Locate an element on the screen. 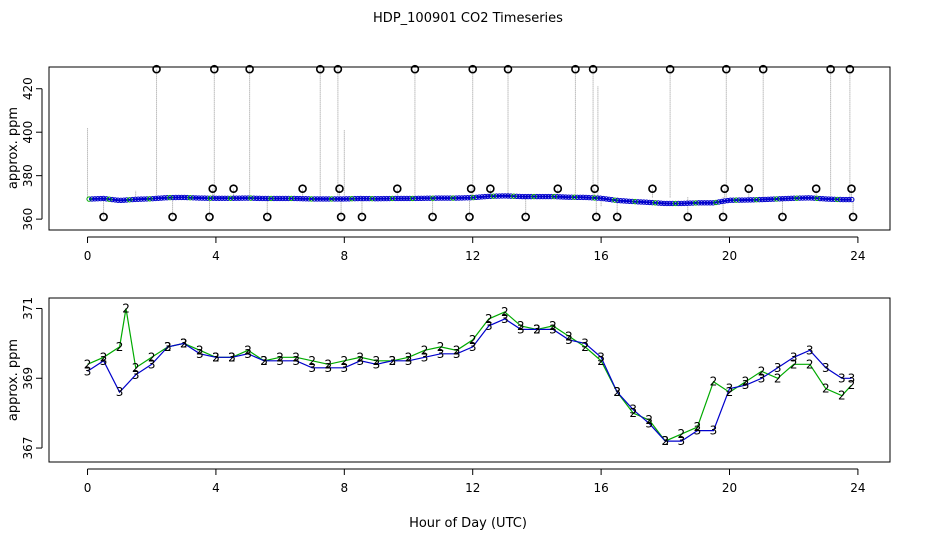  y-tick-label: 369 is located at coordinates (28, 378).